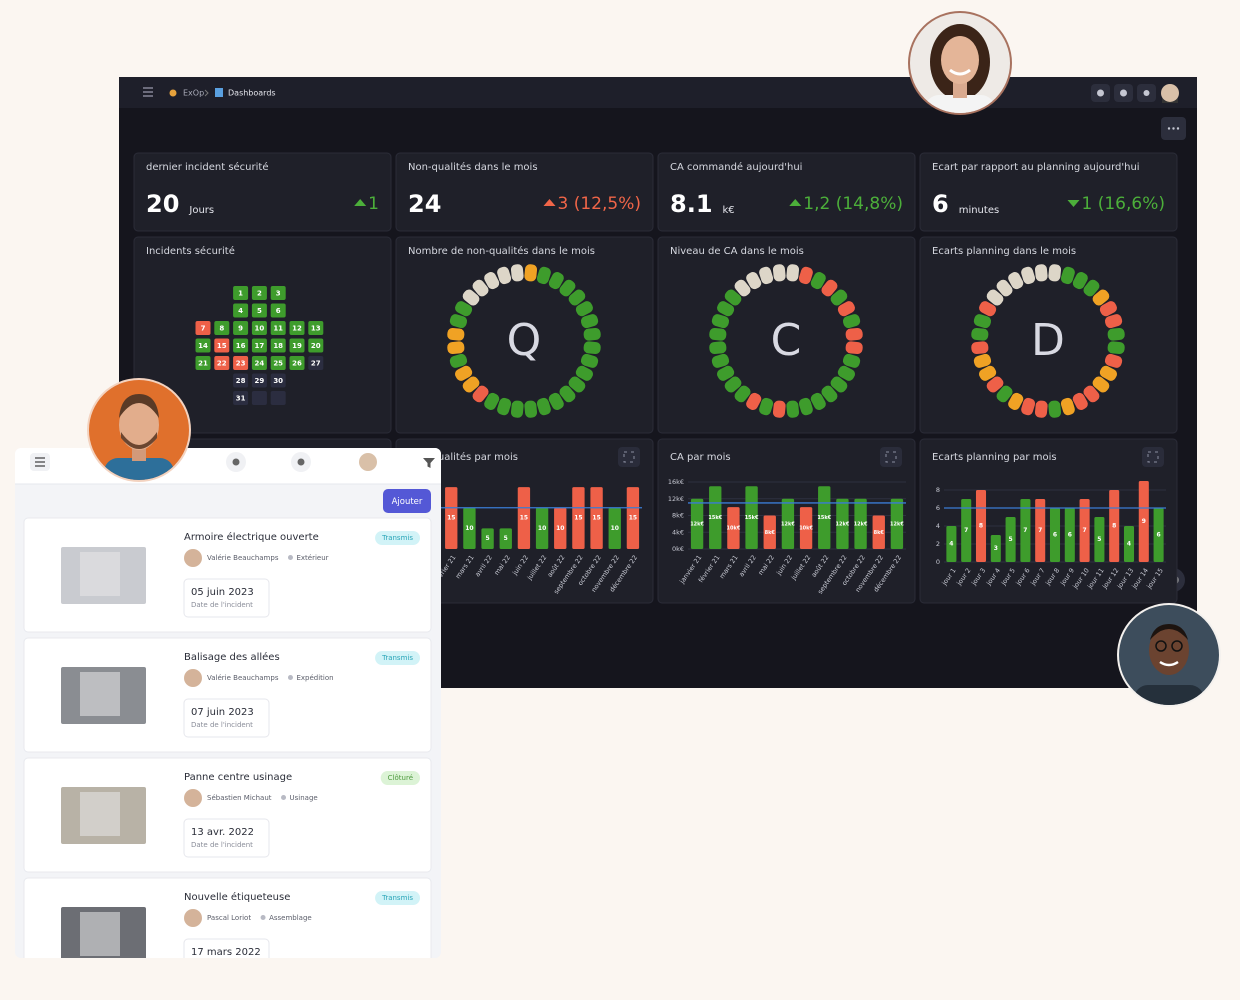 The image size is (1240, 1000). I want to click on calendar-day-label: 7, so click(203, 329).